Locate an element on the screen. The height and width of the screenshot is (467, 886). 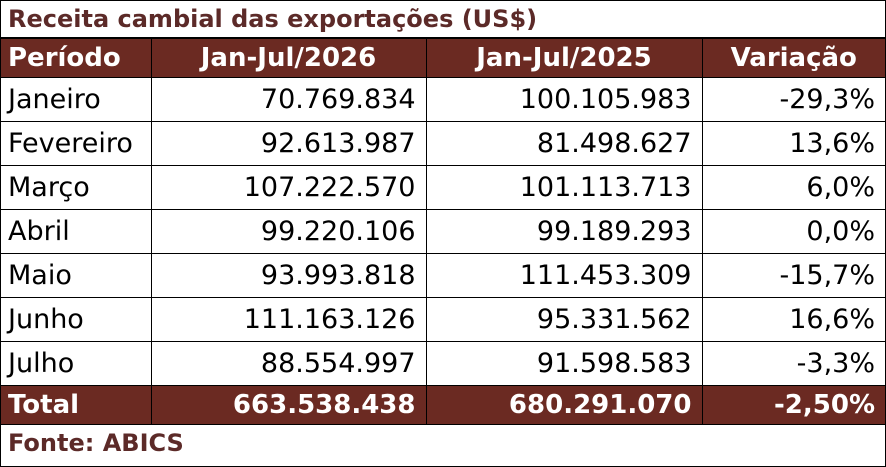
table-row: Fevereiro 92.613.987 81.498.627 13,6% is located at coordinates (443, 143).